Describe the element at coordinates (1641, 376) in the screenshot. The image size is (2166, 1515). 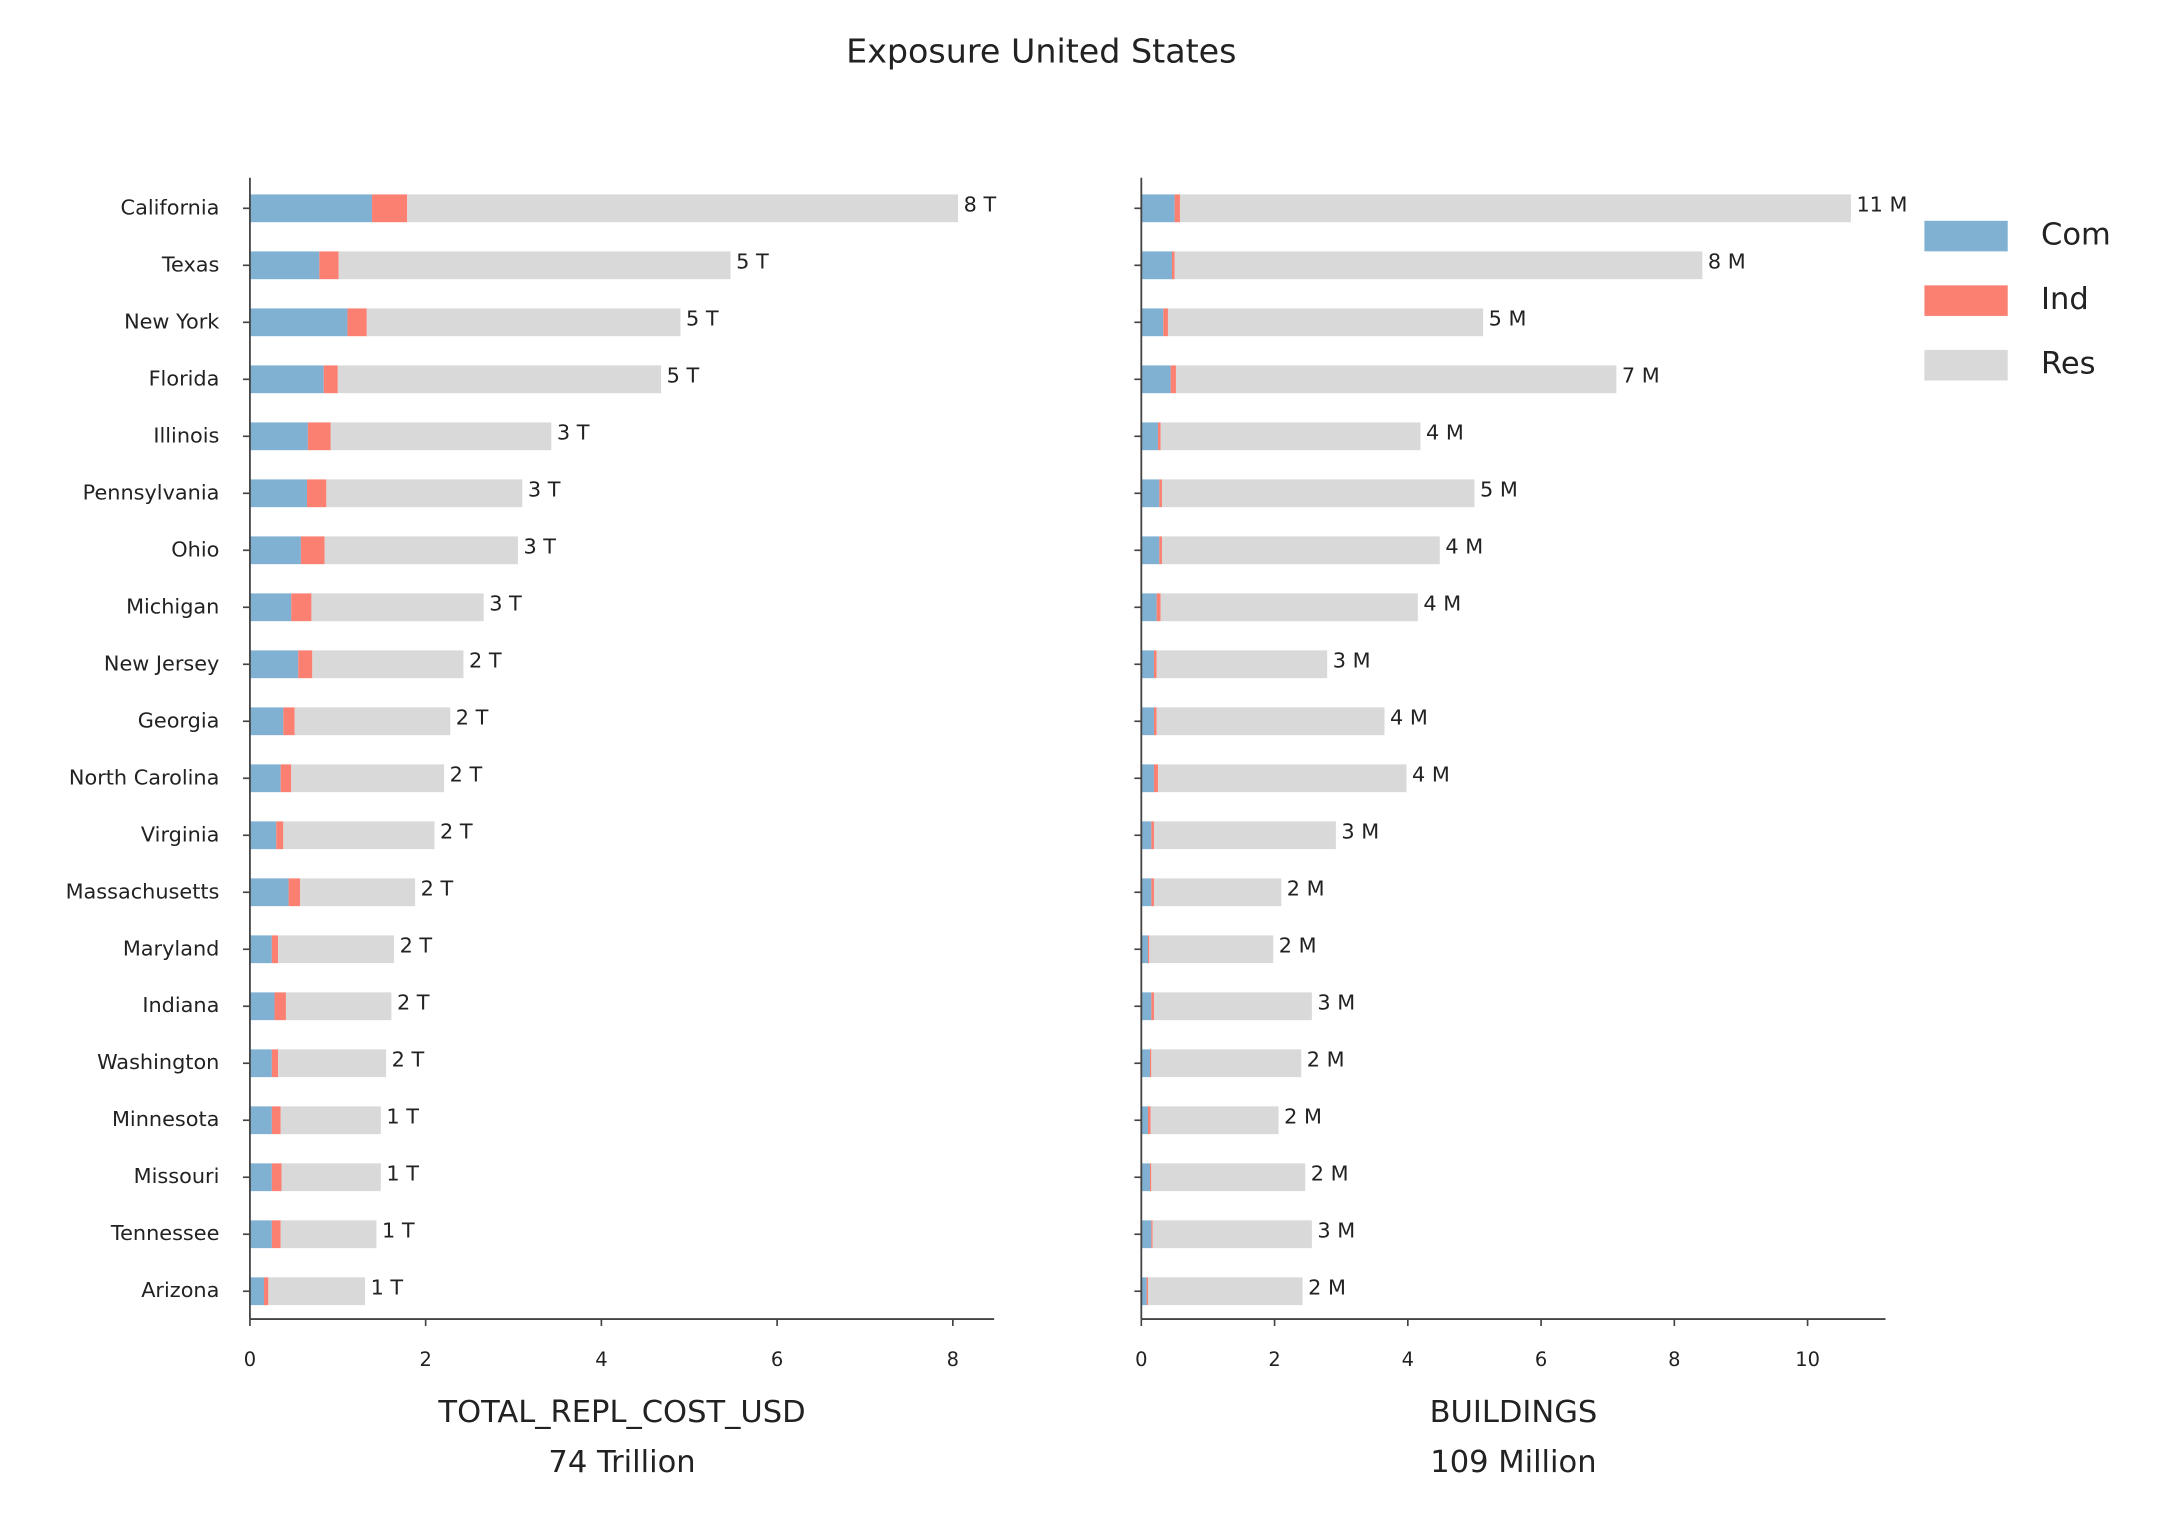
I see `total-label: 7 M` at that location.